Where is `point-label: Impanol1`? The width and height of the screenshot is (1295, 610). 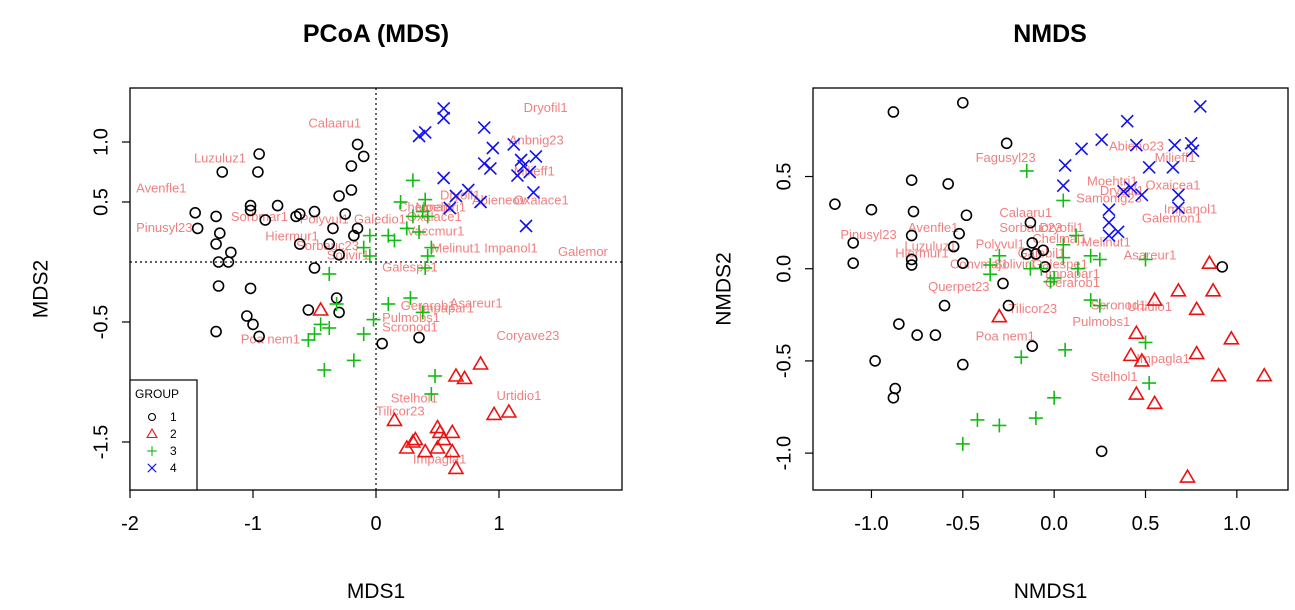
point-label: Impanol1 is located at coordinates (510, 247).